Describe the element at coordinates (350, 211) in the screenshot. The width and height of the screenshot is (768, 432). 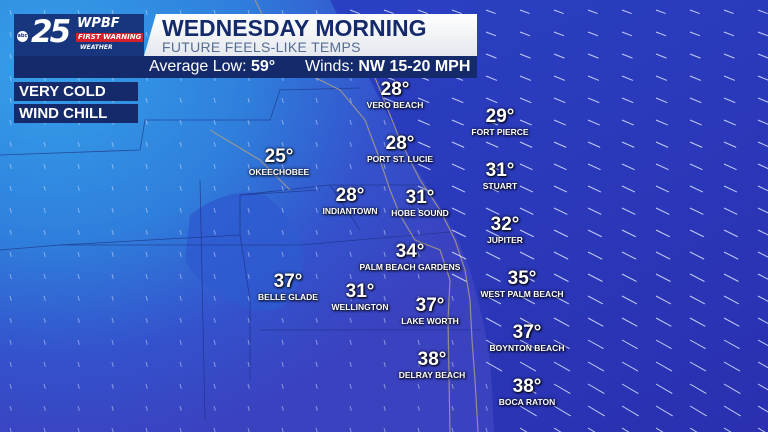
I see `city-name: INDIANTOWN` at that location.